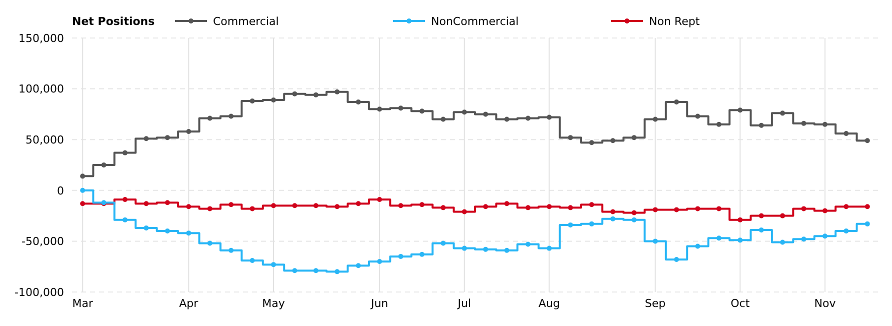 The width and height of the screenshot is (892, 326). What do you see at coordinates (83, 303) in the screenshot?
I see `x-tick-label: Mar` at bounding box center [83, 303].